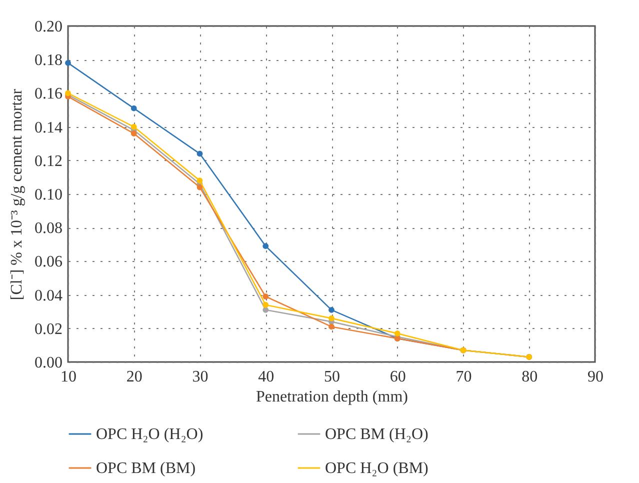 The image size is (639, 483). Describe the element at coordinates (134, 377) in the screenshot. I see `x-tick-label: 20` at that location.